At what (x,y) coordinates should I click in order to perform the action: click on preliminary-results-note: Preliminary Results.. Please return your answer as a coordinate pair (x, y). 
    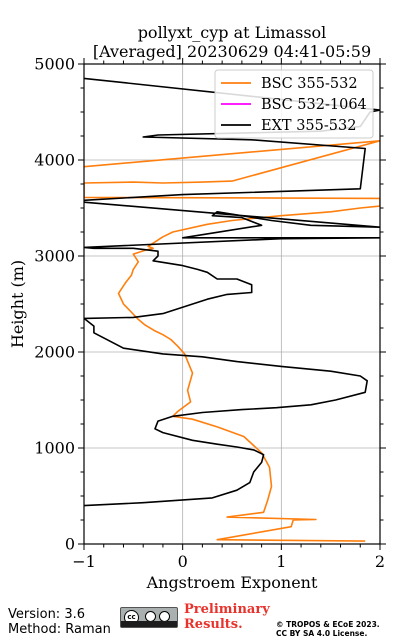
    Looking at the image, I should click on (227, 617).